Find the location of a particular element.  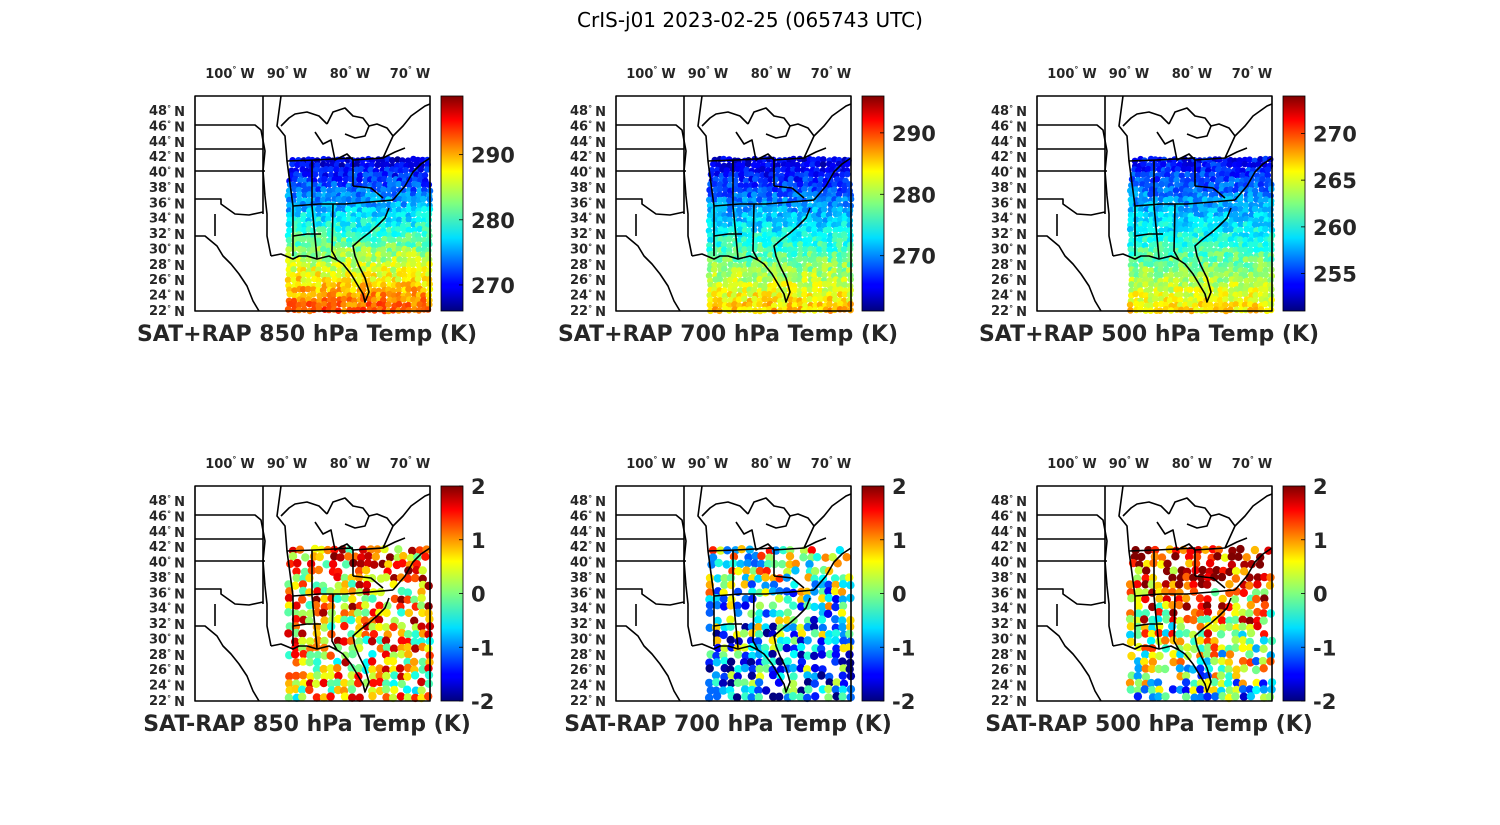

lat-tick-label: 30° N is located at coordinates (1009, 250).